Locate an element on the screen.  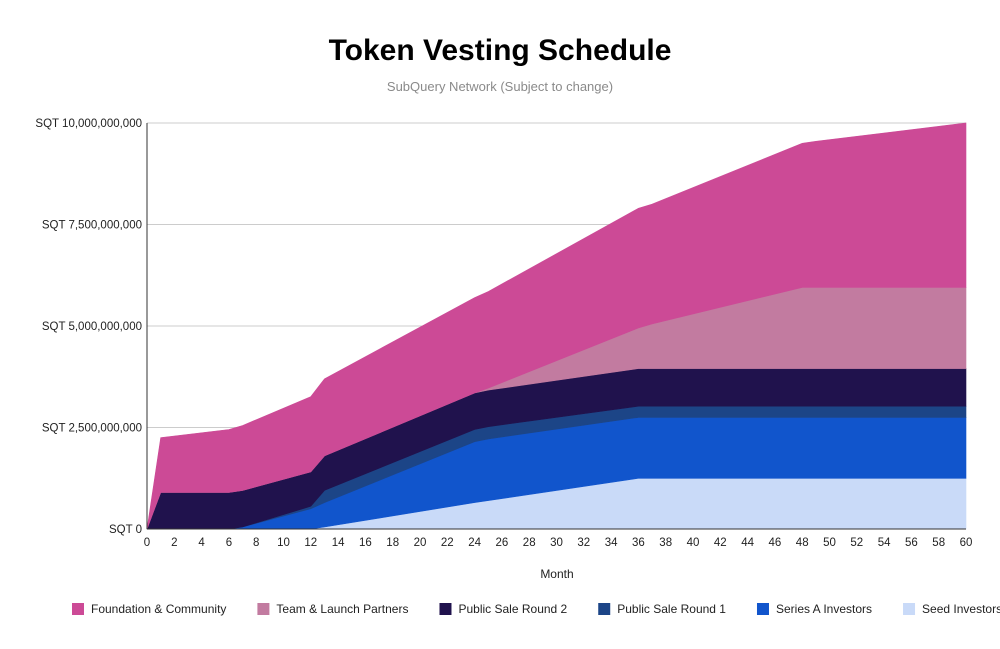
x-tick-label: 10 is located at coordinates (283, 543).